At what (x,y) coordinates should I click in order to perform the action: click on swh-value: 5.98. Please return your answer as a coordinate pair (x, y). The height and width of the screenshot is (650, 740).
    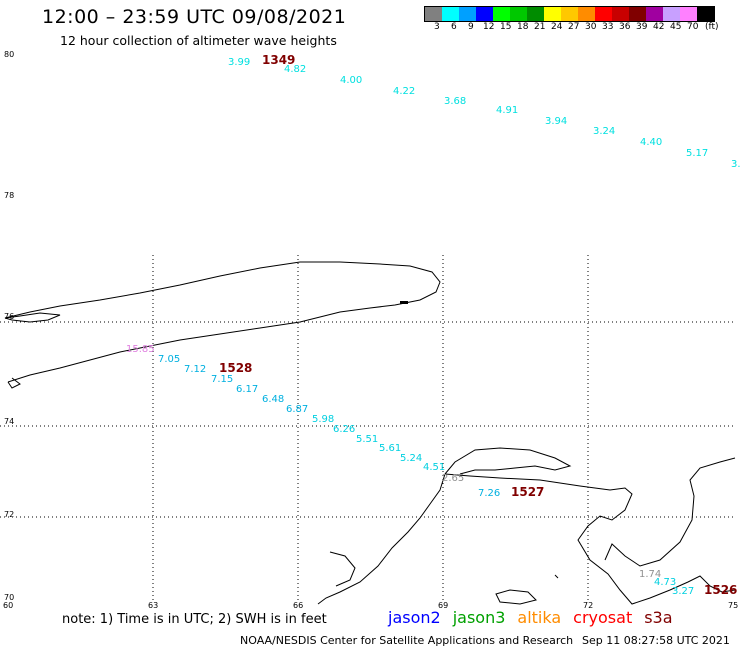
    Looking at the image, I should click on (323, 419).